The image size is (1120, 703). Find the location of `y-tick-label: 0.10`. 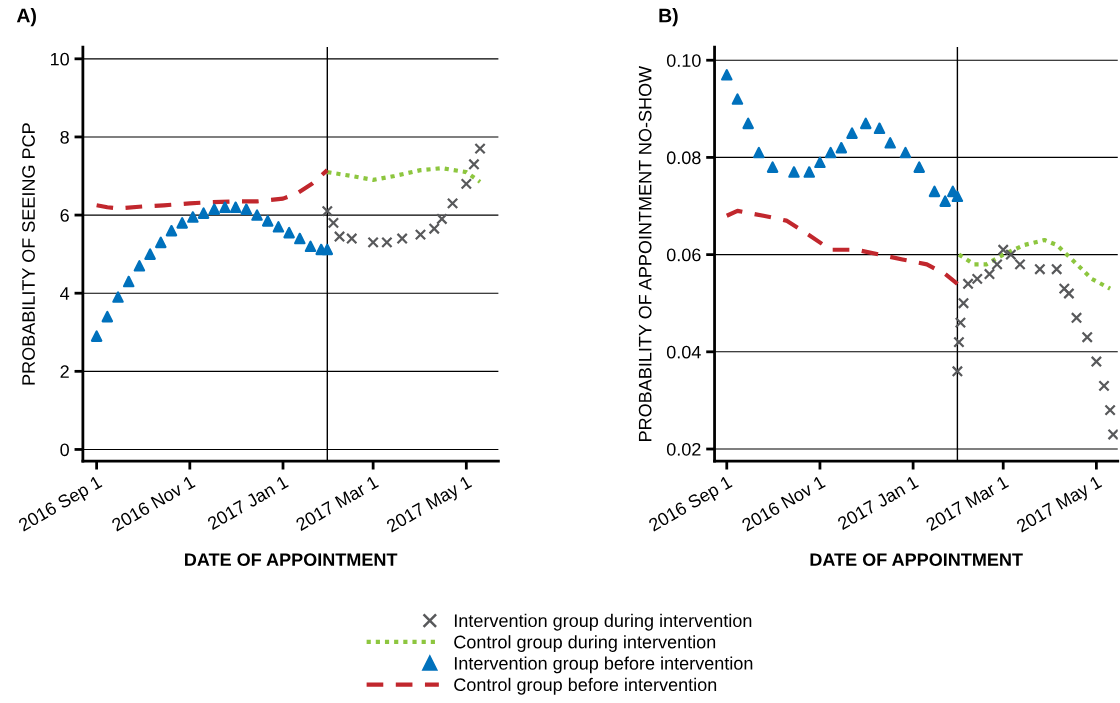

y-tick-label: 0.10 is located at coordinates (683, 60).